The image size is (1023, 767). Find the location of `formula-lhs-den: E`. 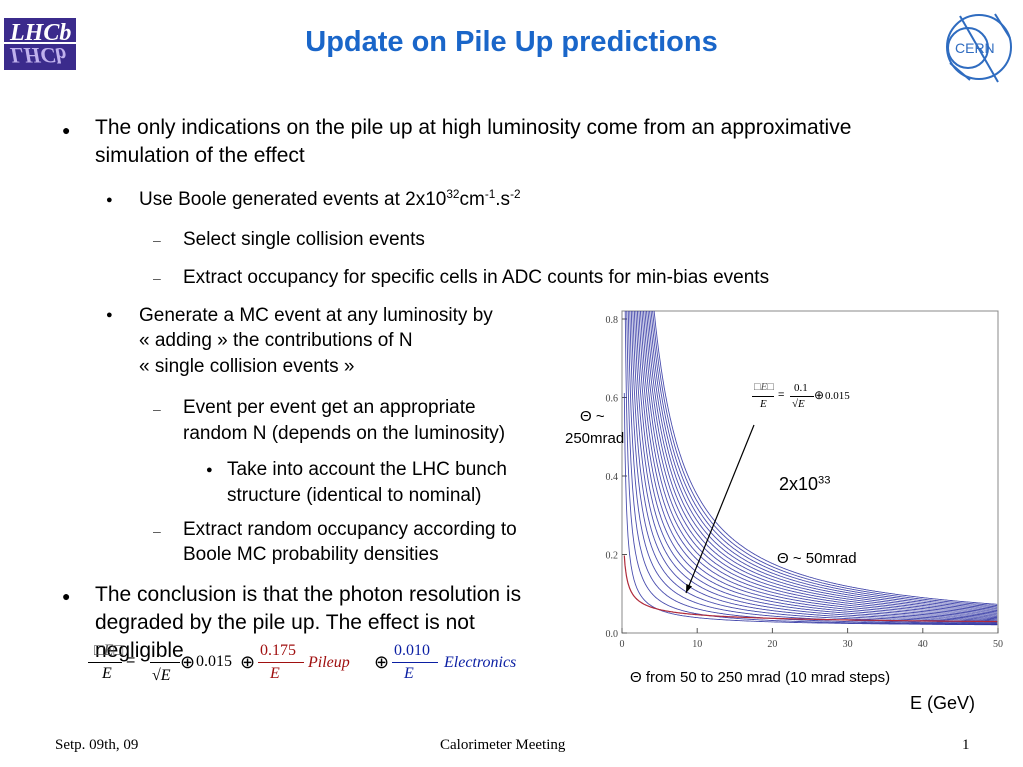

formula-lhs-den: E is located at coordinates (107, 673).